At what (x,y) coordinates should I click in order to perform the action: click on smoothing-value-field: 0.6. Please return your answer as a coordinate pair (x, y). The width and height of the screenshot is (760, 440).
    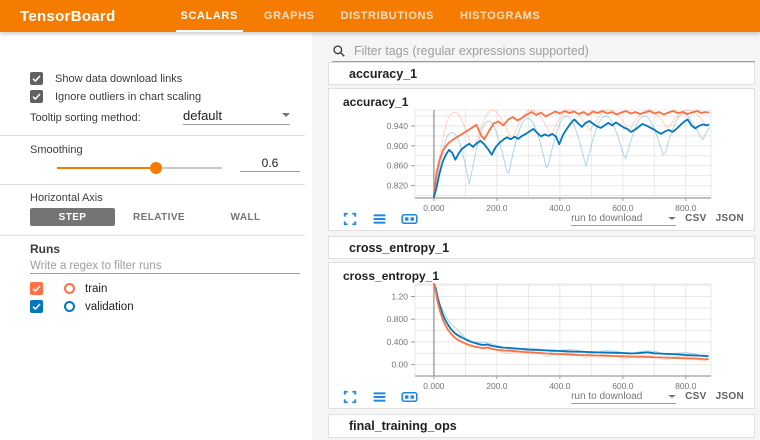
    Looking at the image, I should click on (270, 163).